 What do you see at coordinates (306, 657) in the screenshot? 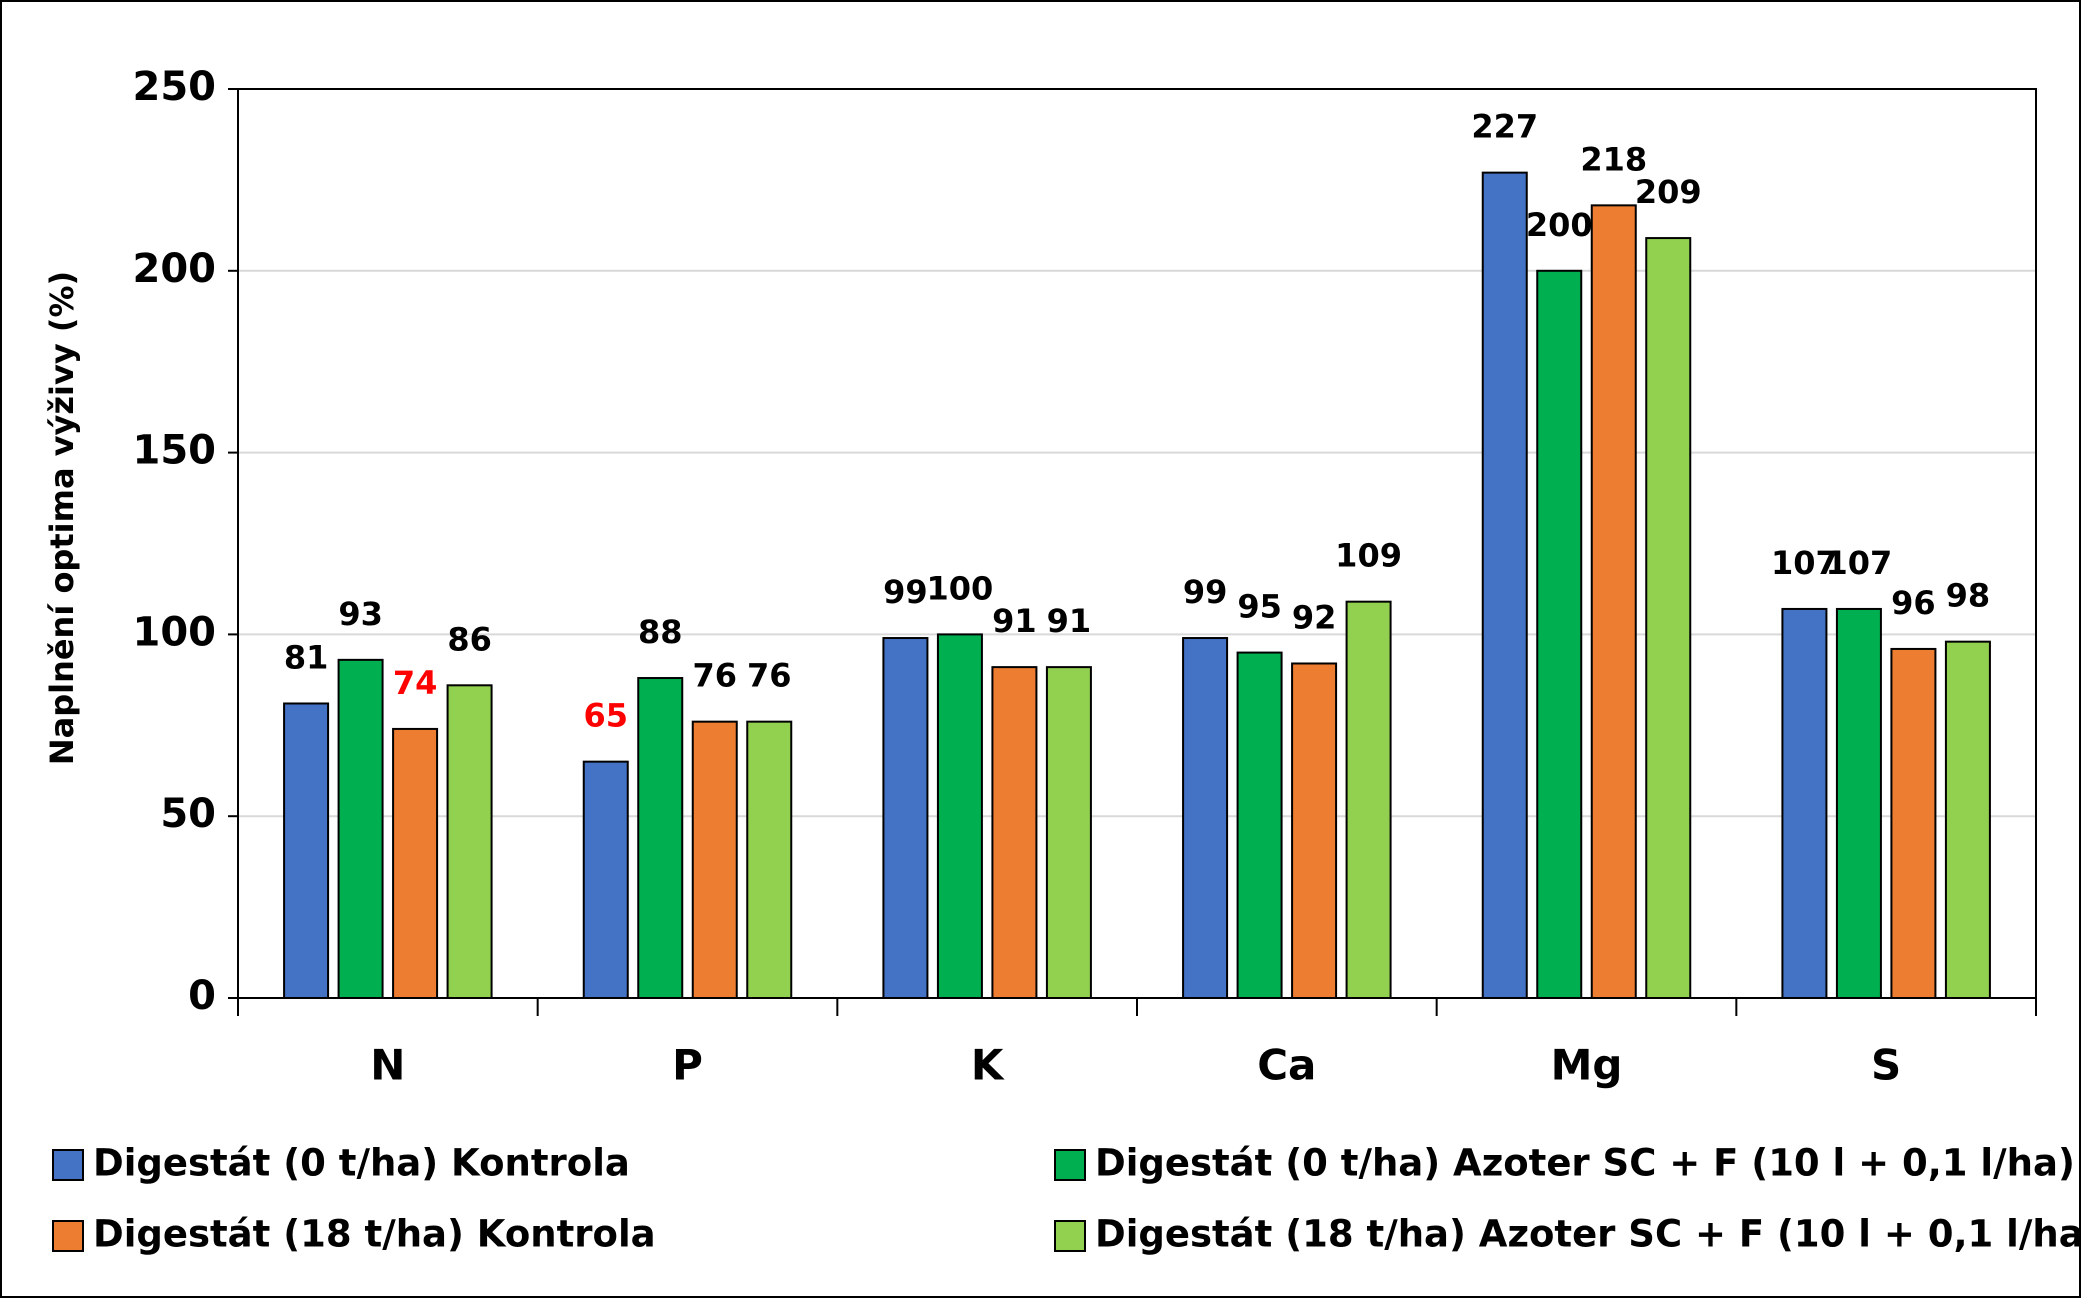
I see `data-label: 81` at bounding box center [306, 657].